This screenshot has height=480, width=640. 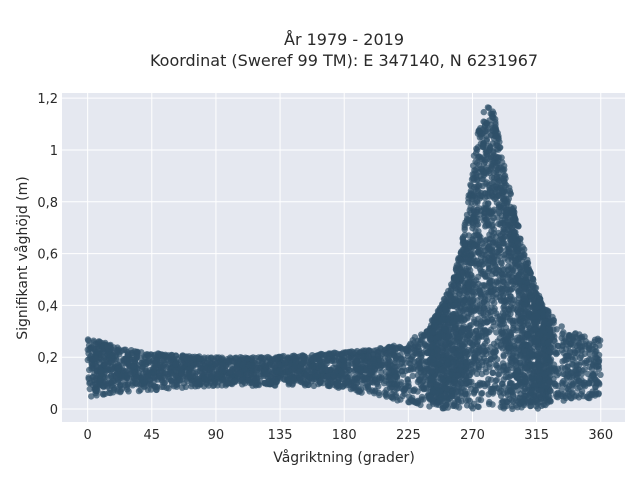 What do you see at coordinates (344, 39) in the screenshot?
I see `chart-title-line-1: År 1979 - 2019` at bounding box center [344, 39].